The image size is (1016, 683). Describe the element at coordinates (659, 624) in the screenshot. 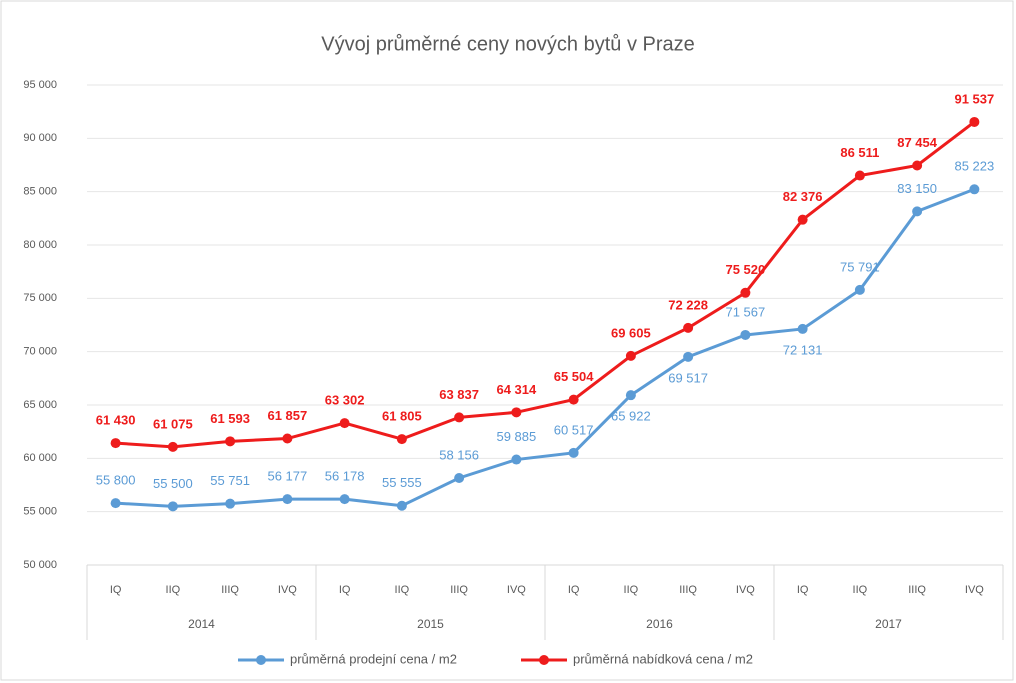

I see `x-group-label: 2016` at that location.